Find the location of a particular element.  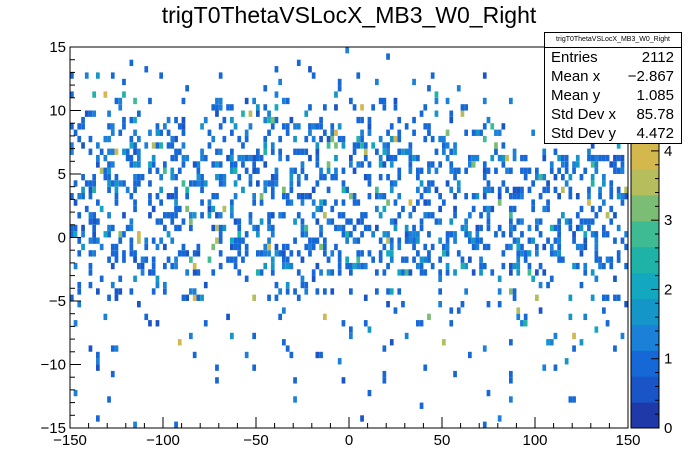

x-tick-label: −150 is located at coordinates (70, 440).